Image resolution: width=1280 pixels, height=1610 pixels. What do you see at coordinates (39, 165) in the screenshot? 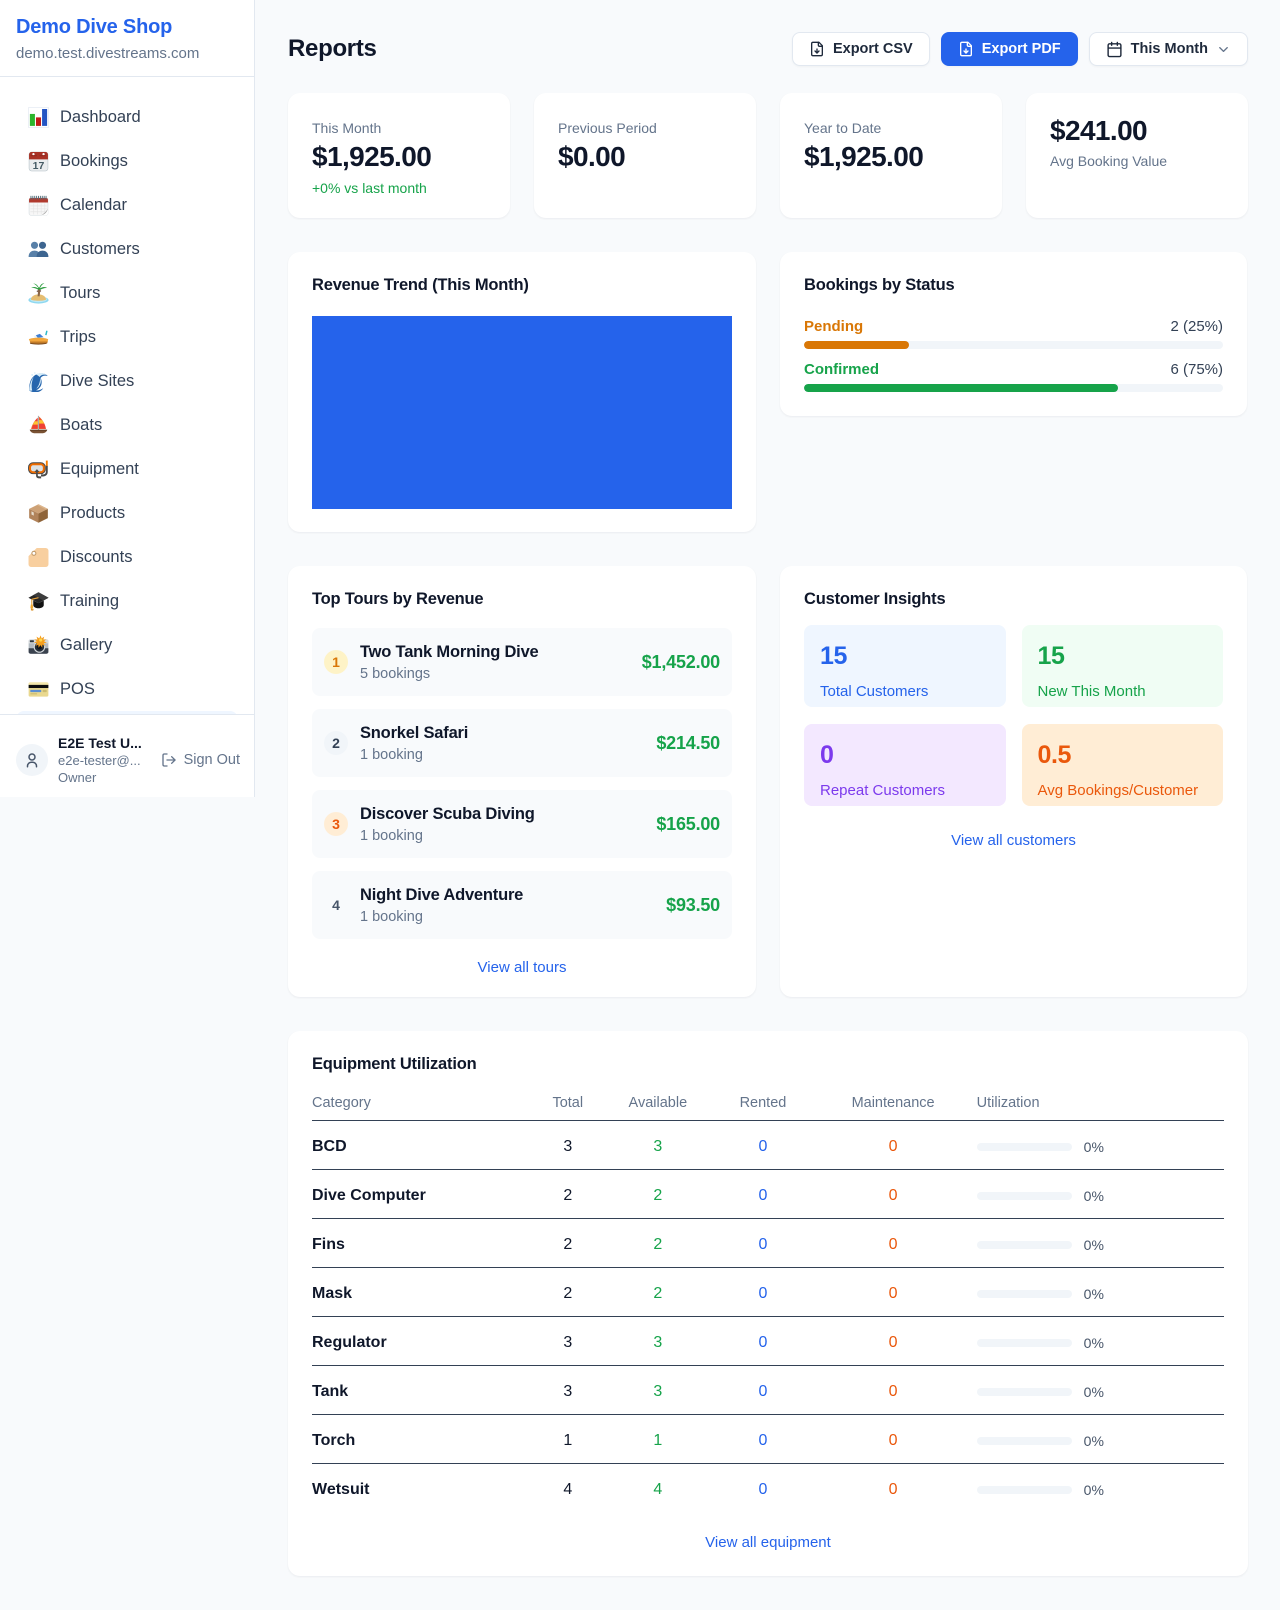
I see `svg-text: 17` at bounding box center [39, 165].